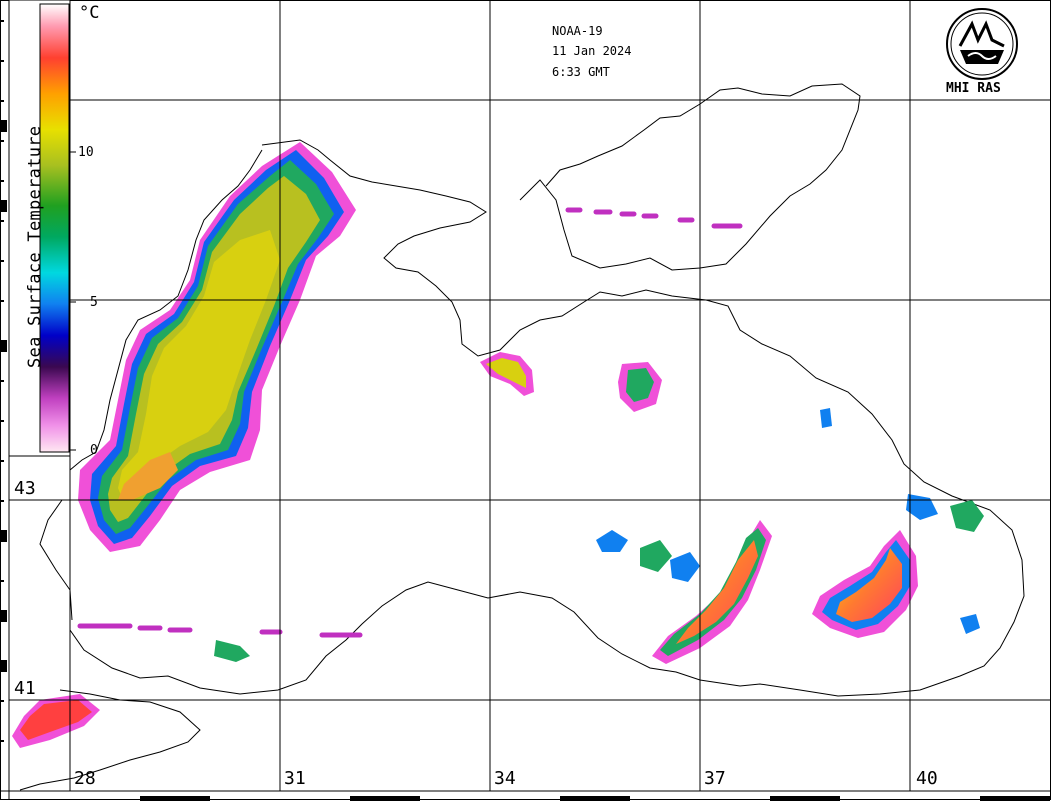 The width and height of the screenshot is (1051, 801). I want to click on mhi-ras-emblem-icon, so click(982, 44).